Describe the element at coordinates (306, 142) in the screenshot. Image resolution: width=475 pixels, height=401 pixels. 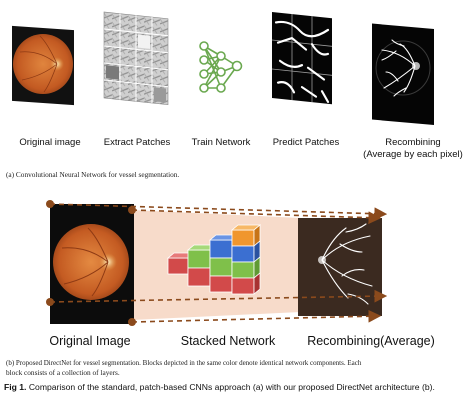
I see `label-predict-patches: Predict Patches` at that location.